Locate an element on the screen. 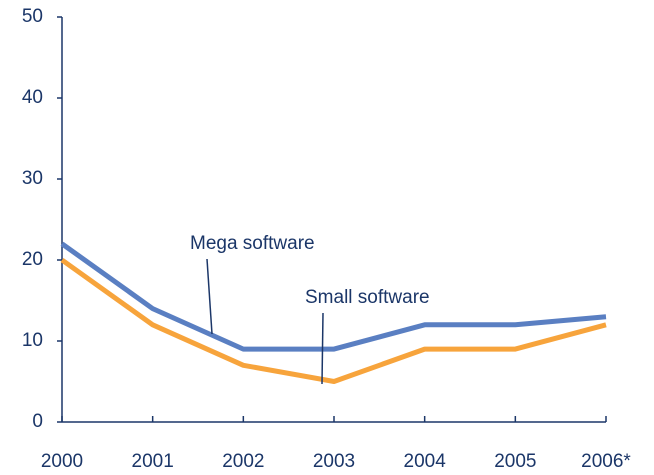 The width and height of the screenshot is (654, 475). x-tick-label: 2001 is located at coordinates (153, 461).